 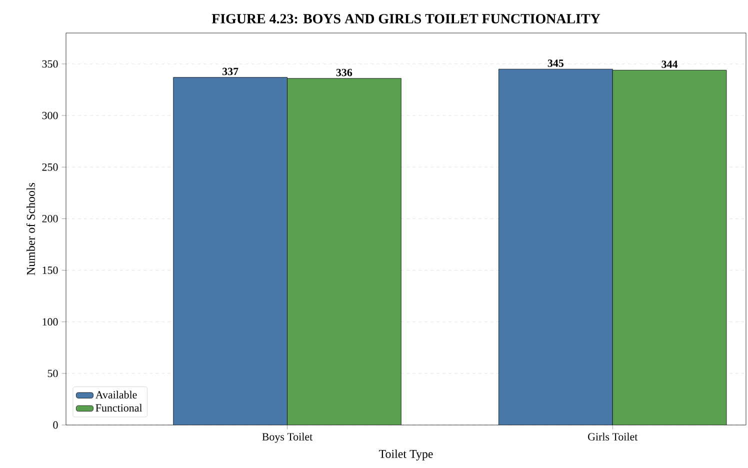 What do you see at coordinates (50, 270) in the screenshot?
I see `y-tick-label: 150` at bounding box center [50, 270].